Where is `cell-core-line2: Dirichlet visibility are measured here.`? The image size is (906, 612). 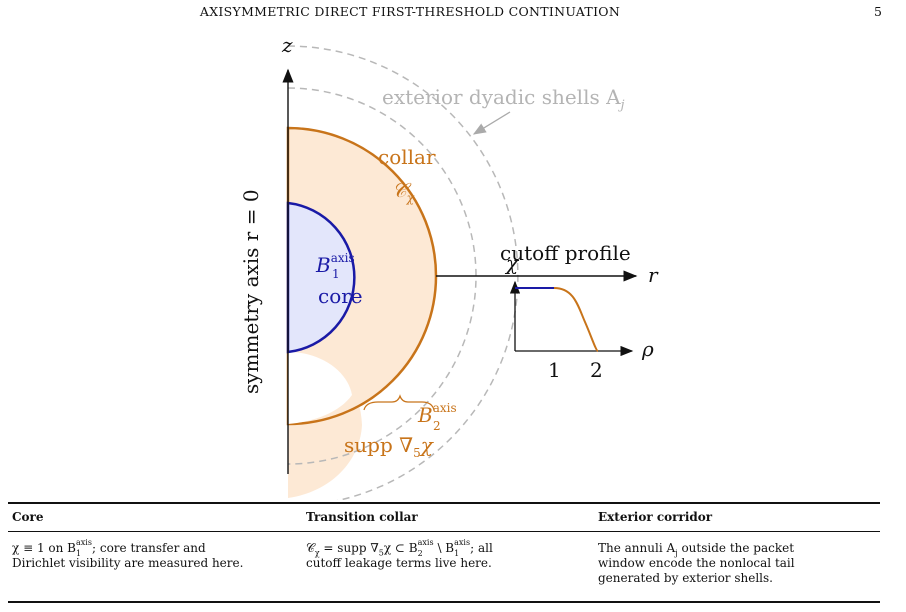 cell-core-line2: Dirichlet visibility are measured here. is located at coordinates (128, 563).